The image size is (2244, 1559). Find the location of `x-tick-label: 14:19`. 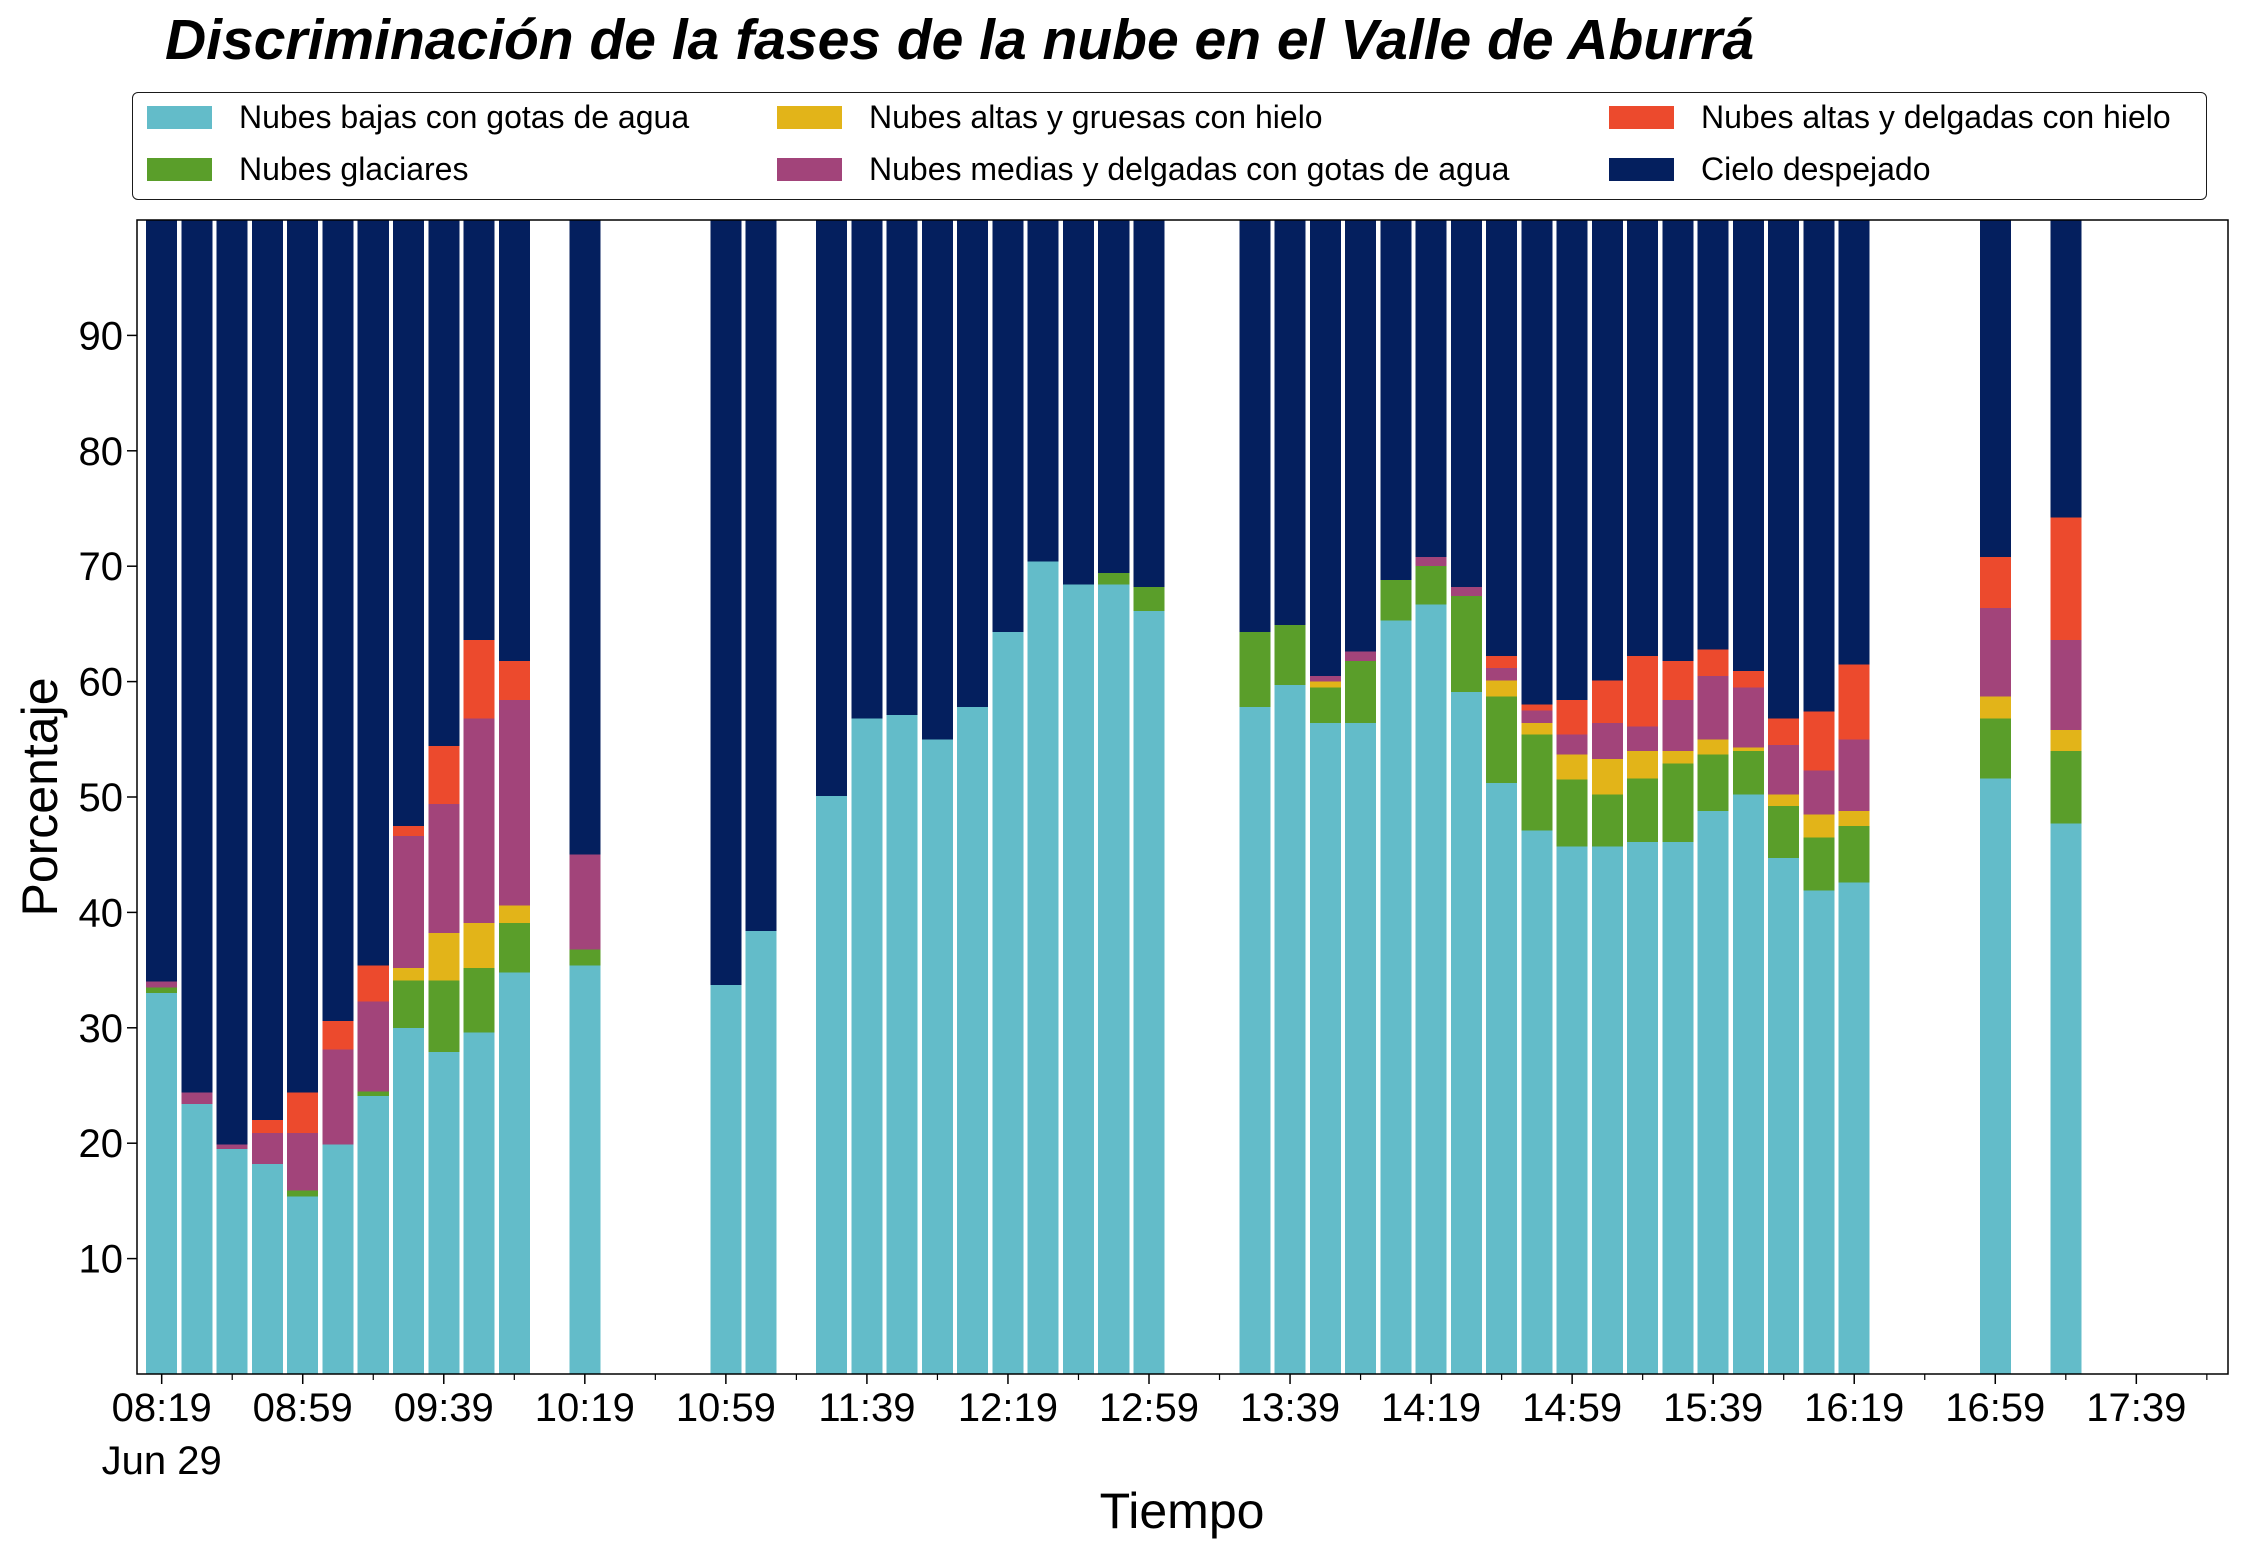

x-tick-label: 14:19 is located at coordinates (1431, 1408).